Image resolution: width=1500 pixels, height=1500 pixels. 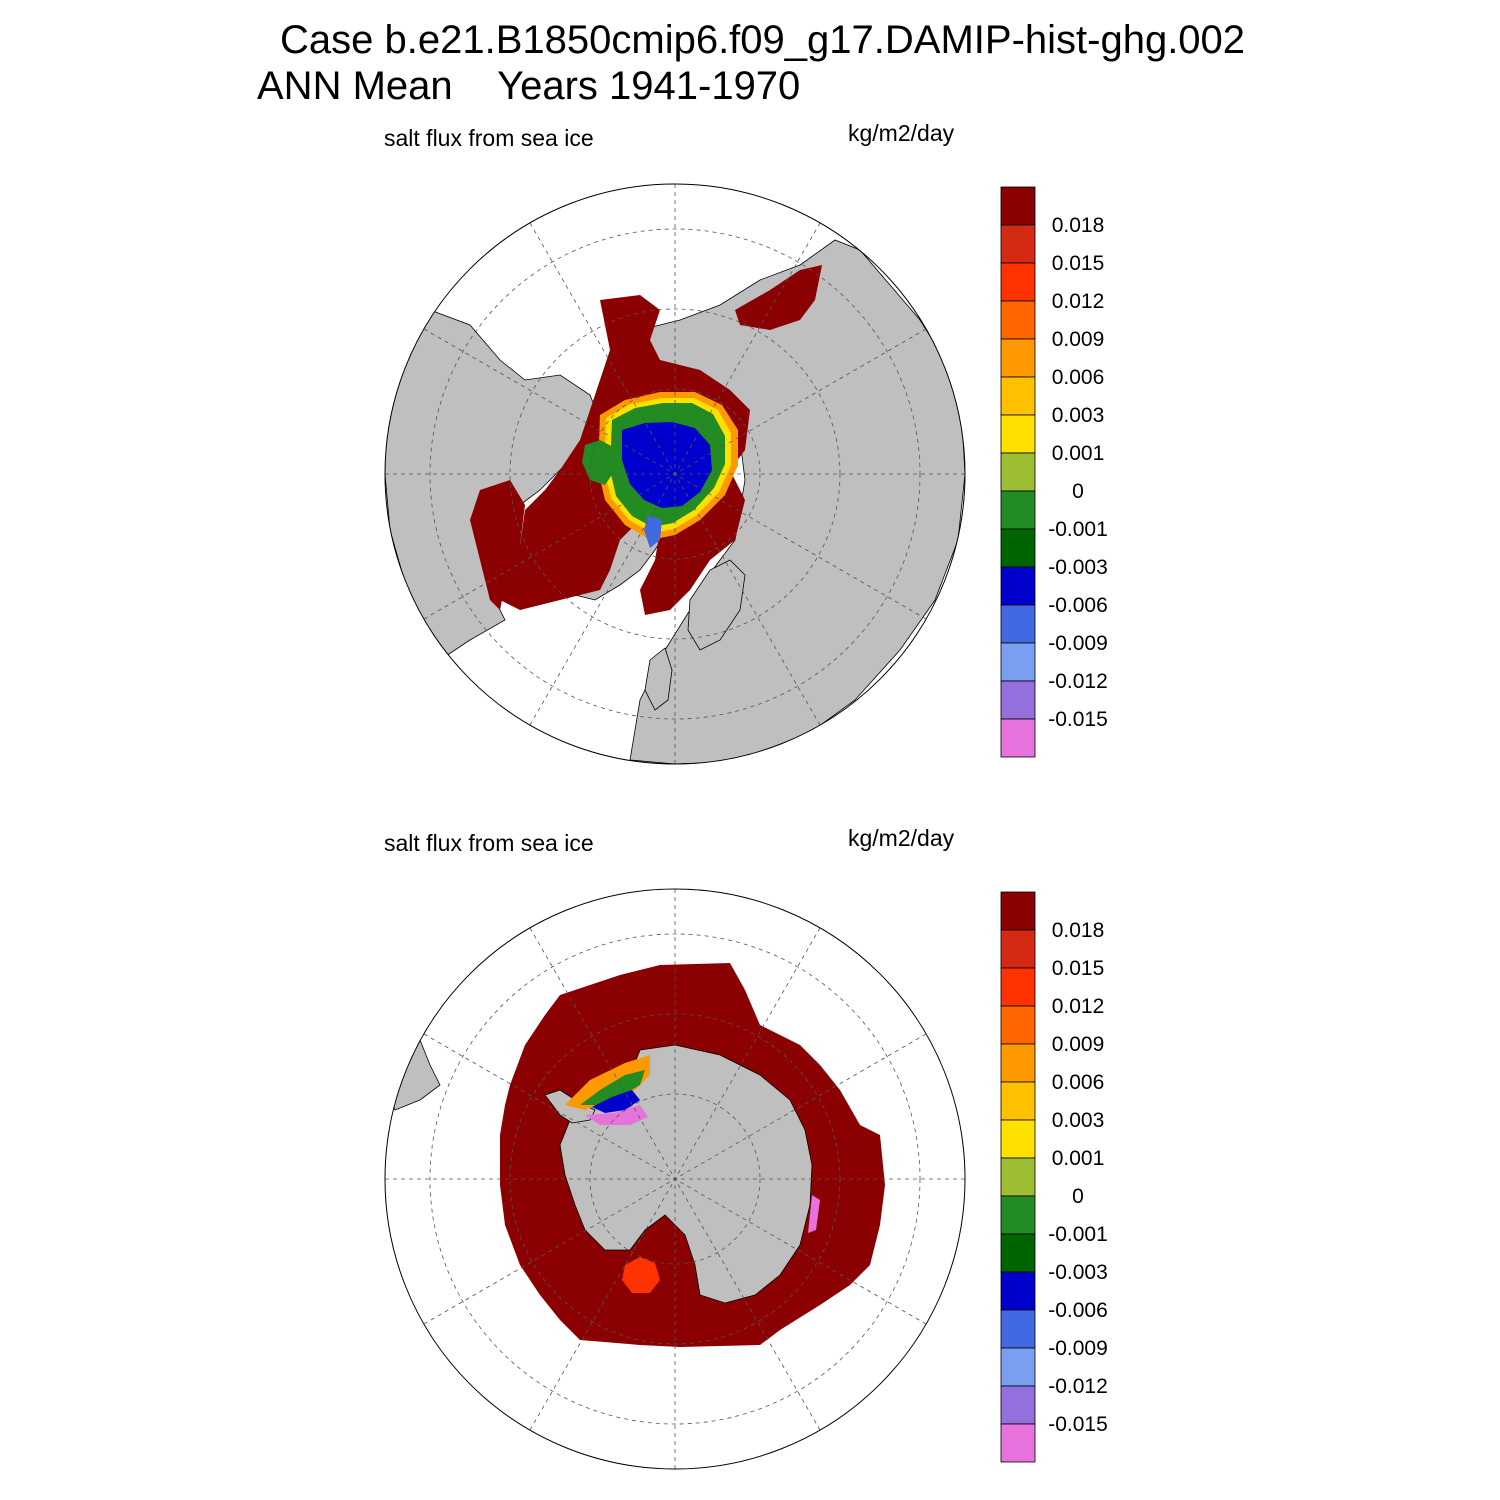 What do you see at coordinates (778, 297) in the screenshot?
I see `north-positive-flux-okhotsk` at bounding box center [778, 297].